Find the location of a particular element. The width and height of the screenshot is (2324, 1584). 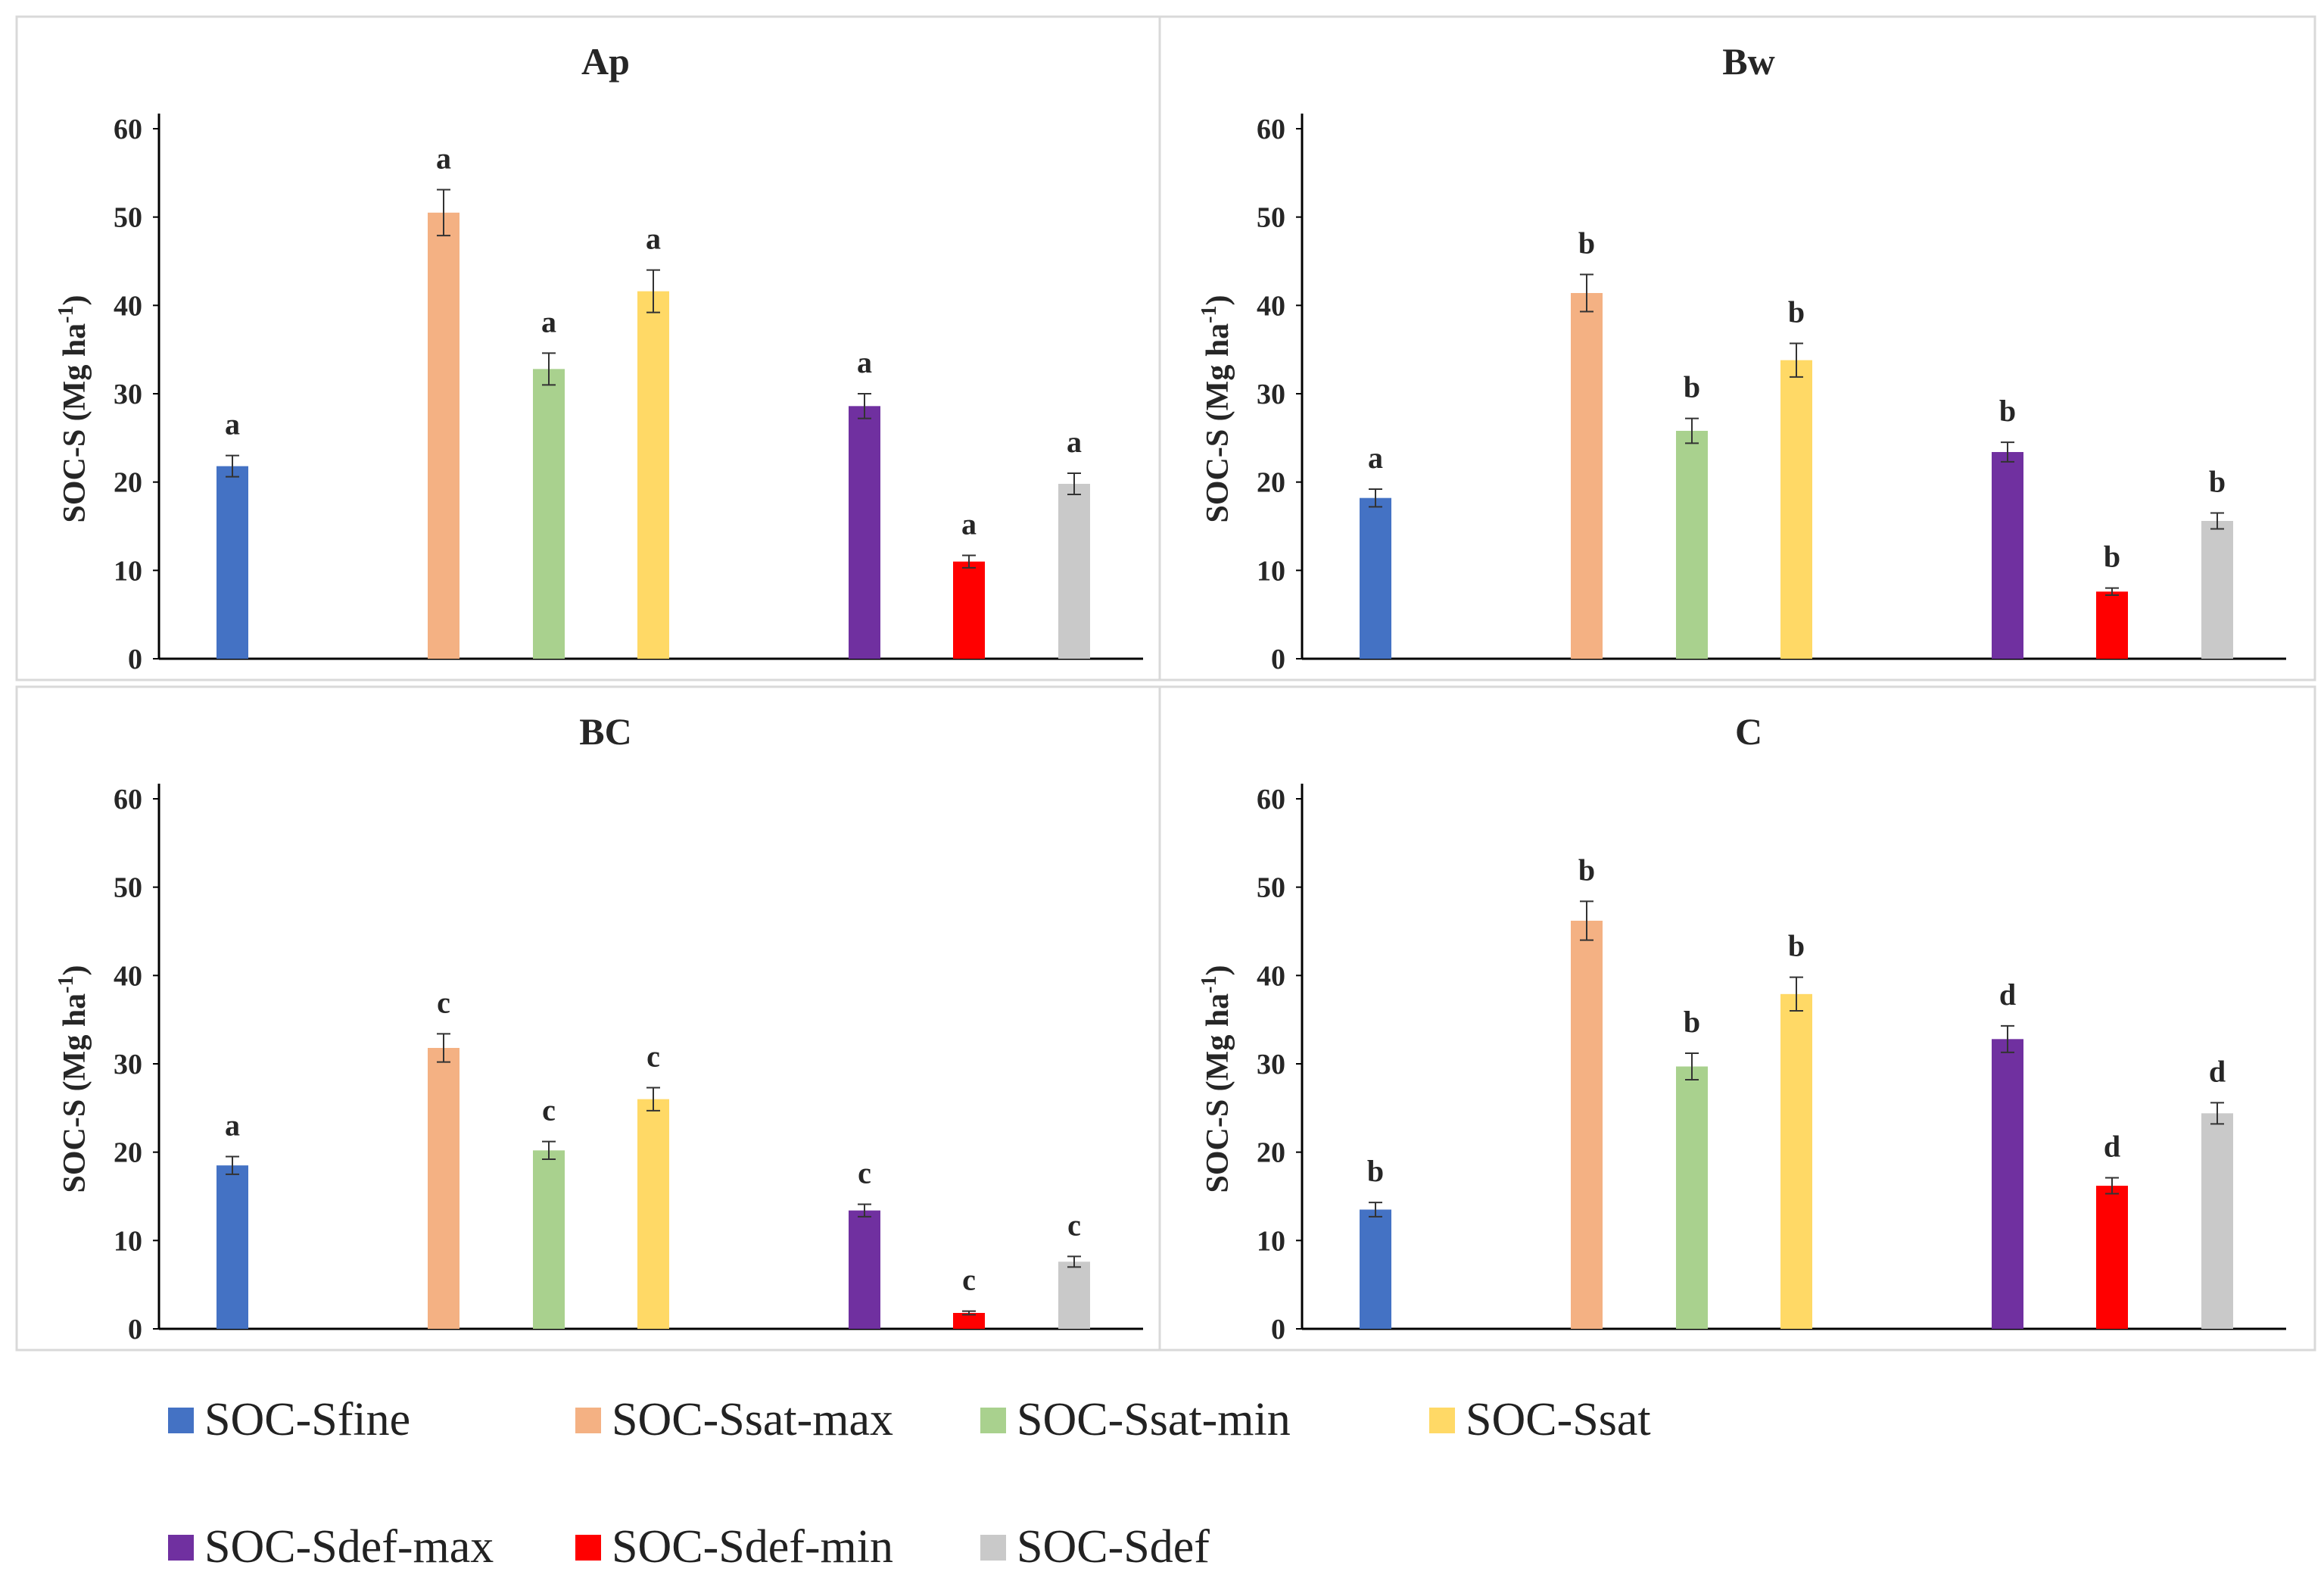

sig-letter-bw-soc-sfine: a is located at coordinates (1375, 458).